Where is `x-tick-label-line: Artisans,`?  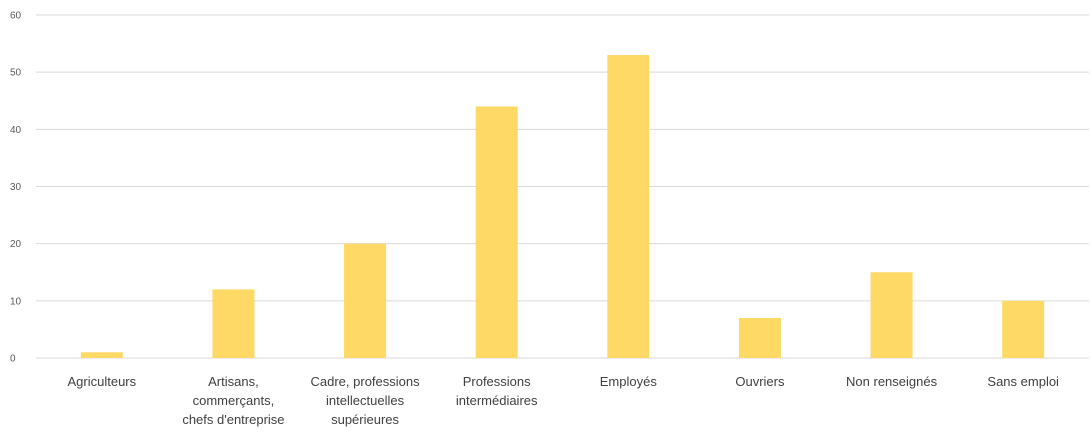
x-tick-label-line: Artisans, is located at coordinates (233, 381).